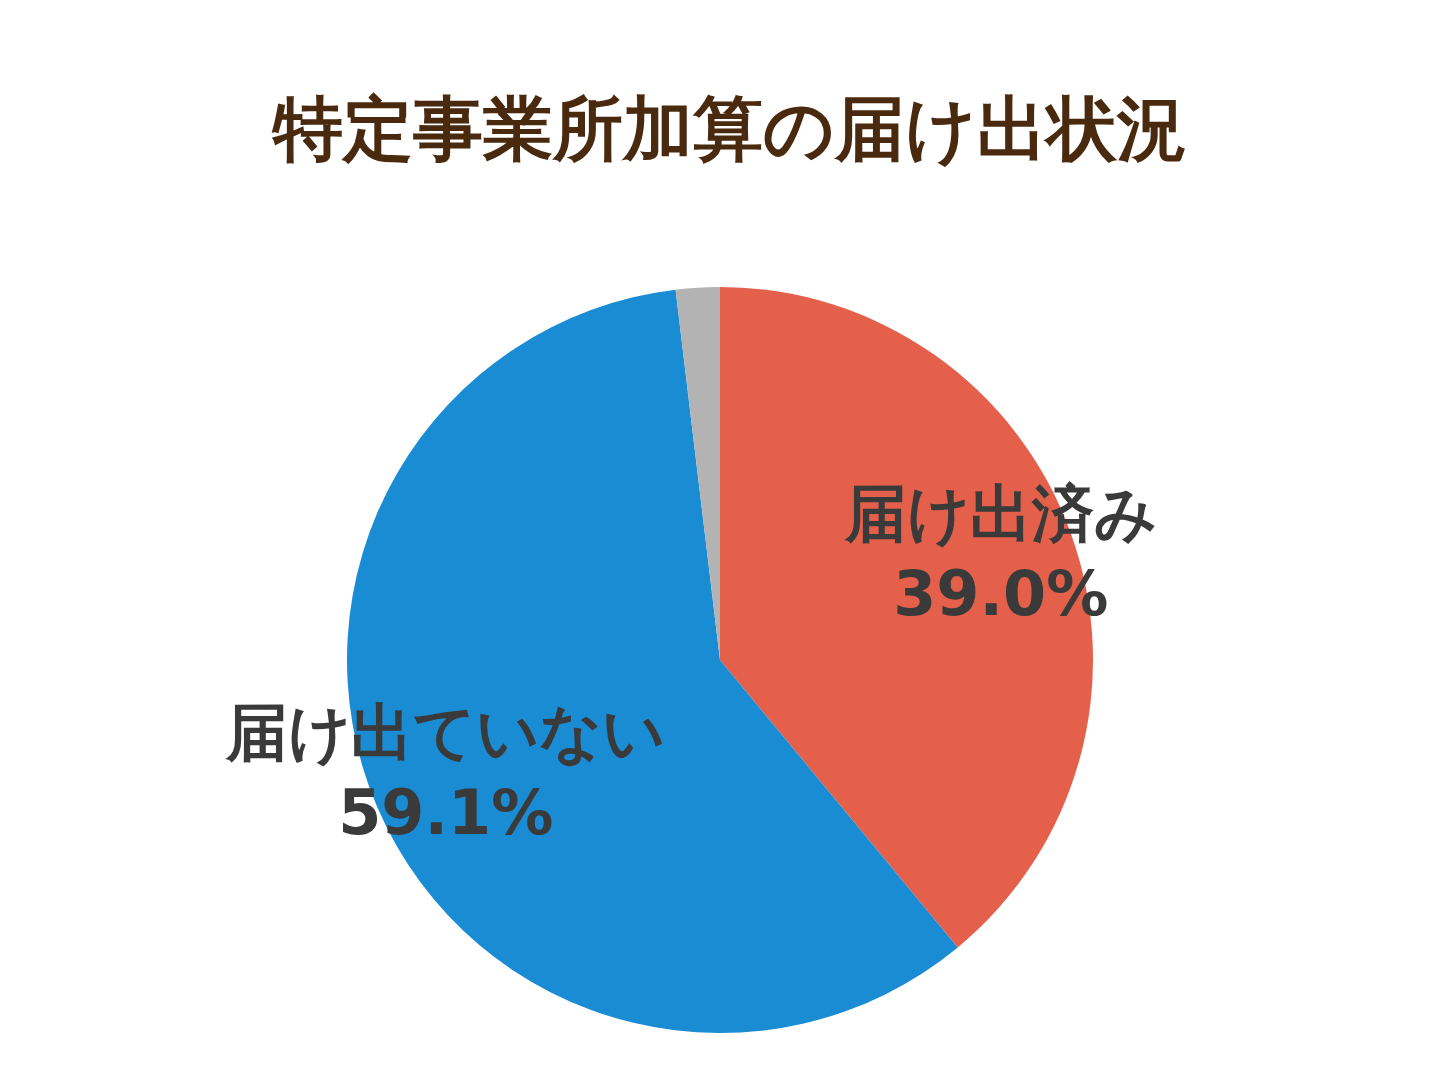  What do you see at coordinates (445, 732) in the screenshot?
I see `slice-label: 届け出ていない` at bounding box center [445, 732].